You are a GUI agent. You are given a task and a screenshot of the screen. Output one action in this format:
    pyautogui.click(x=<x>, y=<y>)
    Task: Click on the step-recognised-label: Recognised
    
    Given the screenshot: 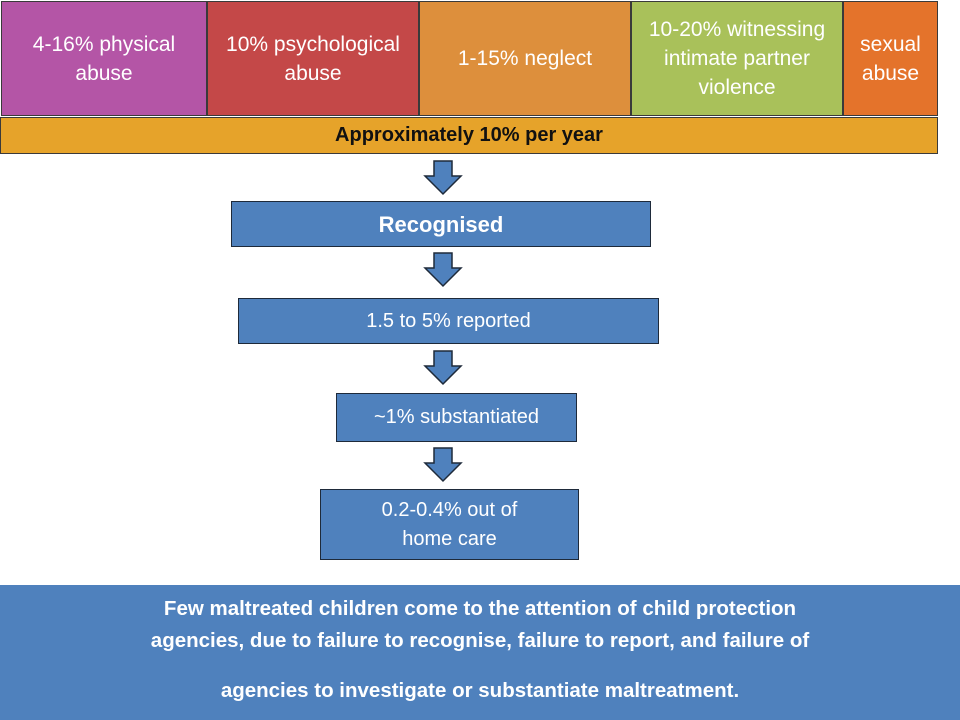 What is the action you would take?
    pyautogui.click(x=441, y=224)
    